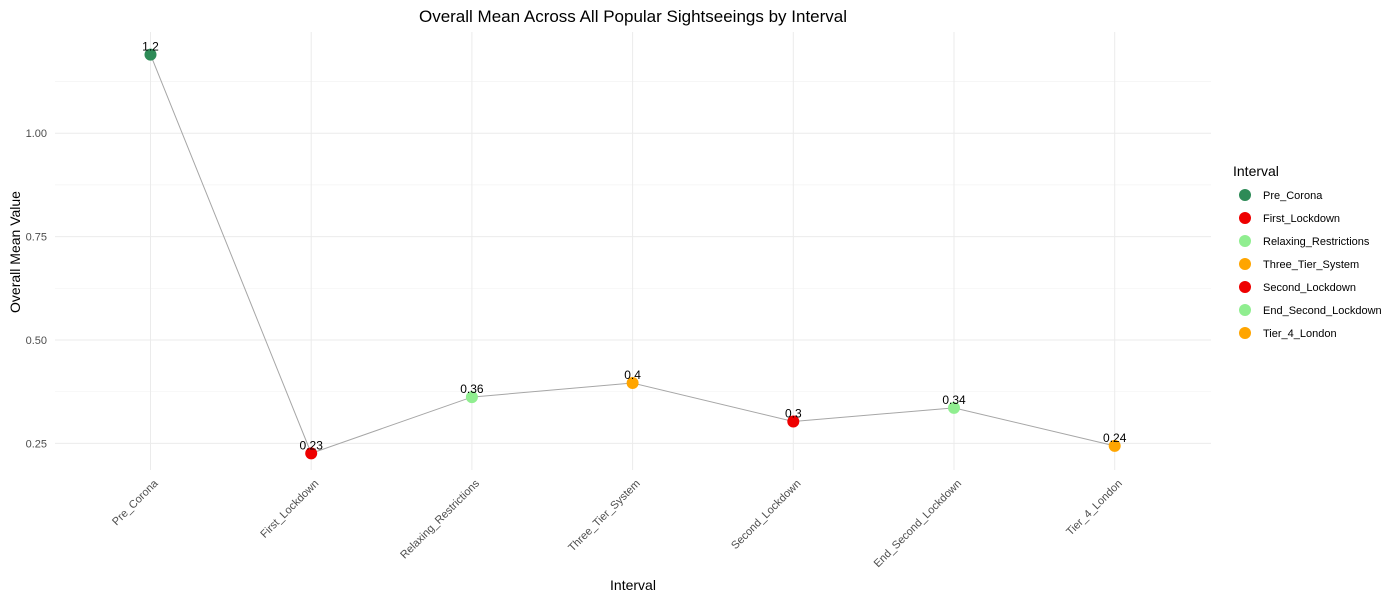  What do you see at coordinates (1300, 334) in the screenshot?
I see `legend-label: Tier_4_London` at bounding box center [1300, 334].